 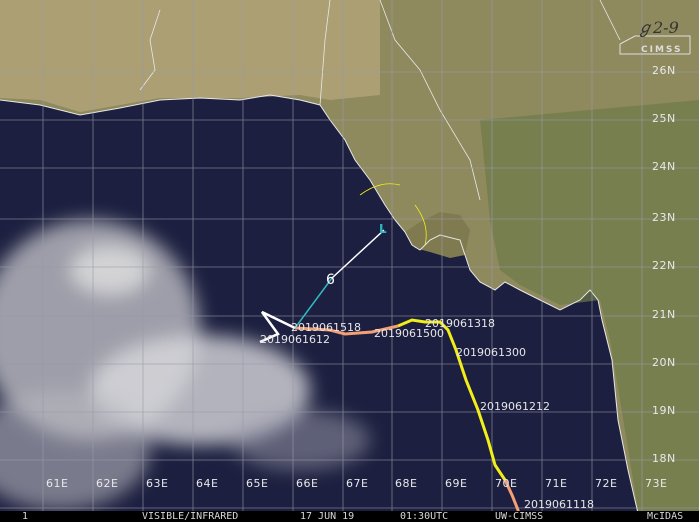 I want to click on channel-label: VISIBLE/INFRARED, so click(x=190, y=516).